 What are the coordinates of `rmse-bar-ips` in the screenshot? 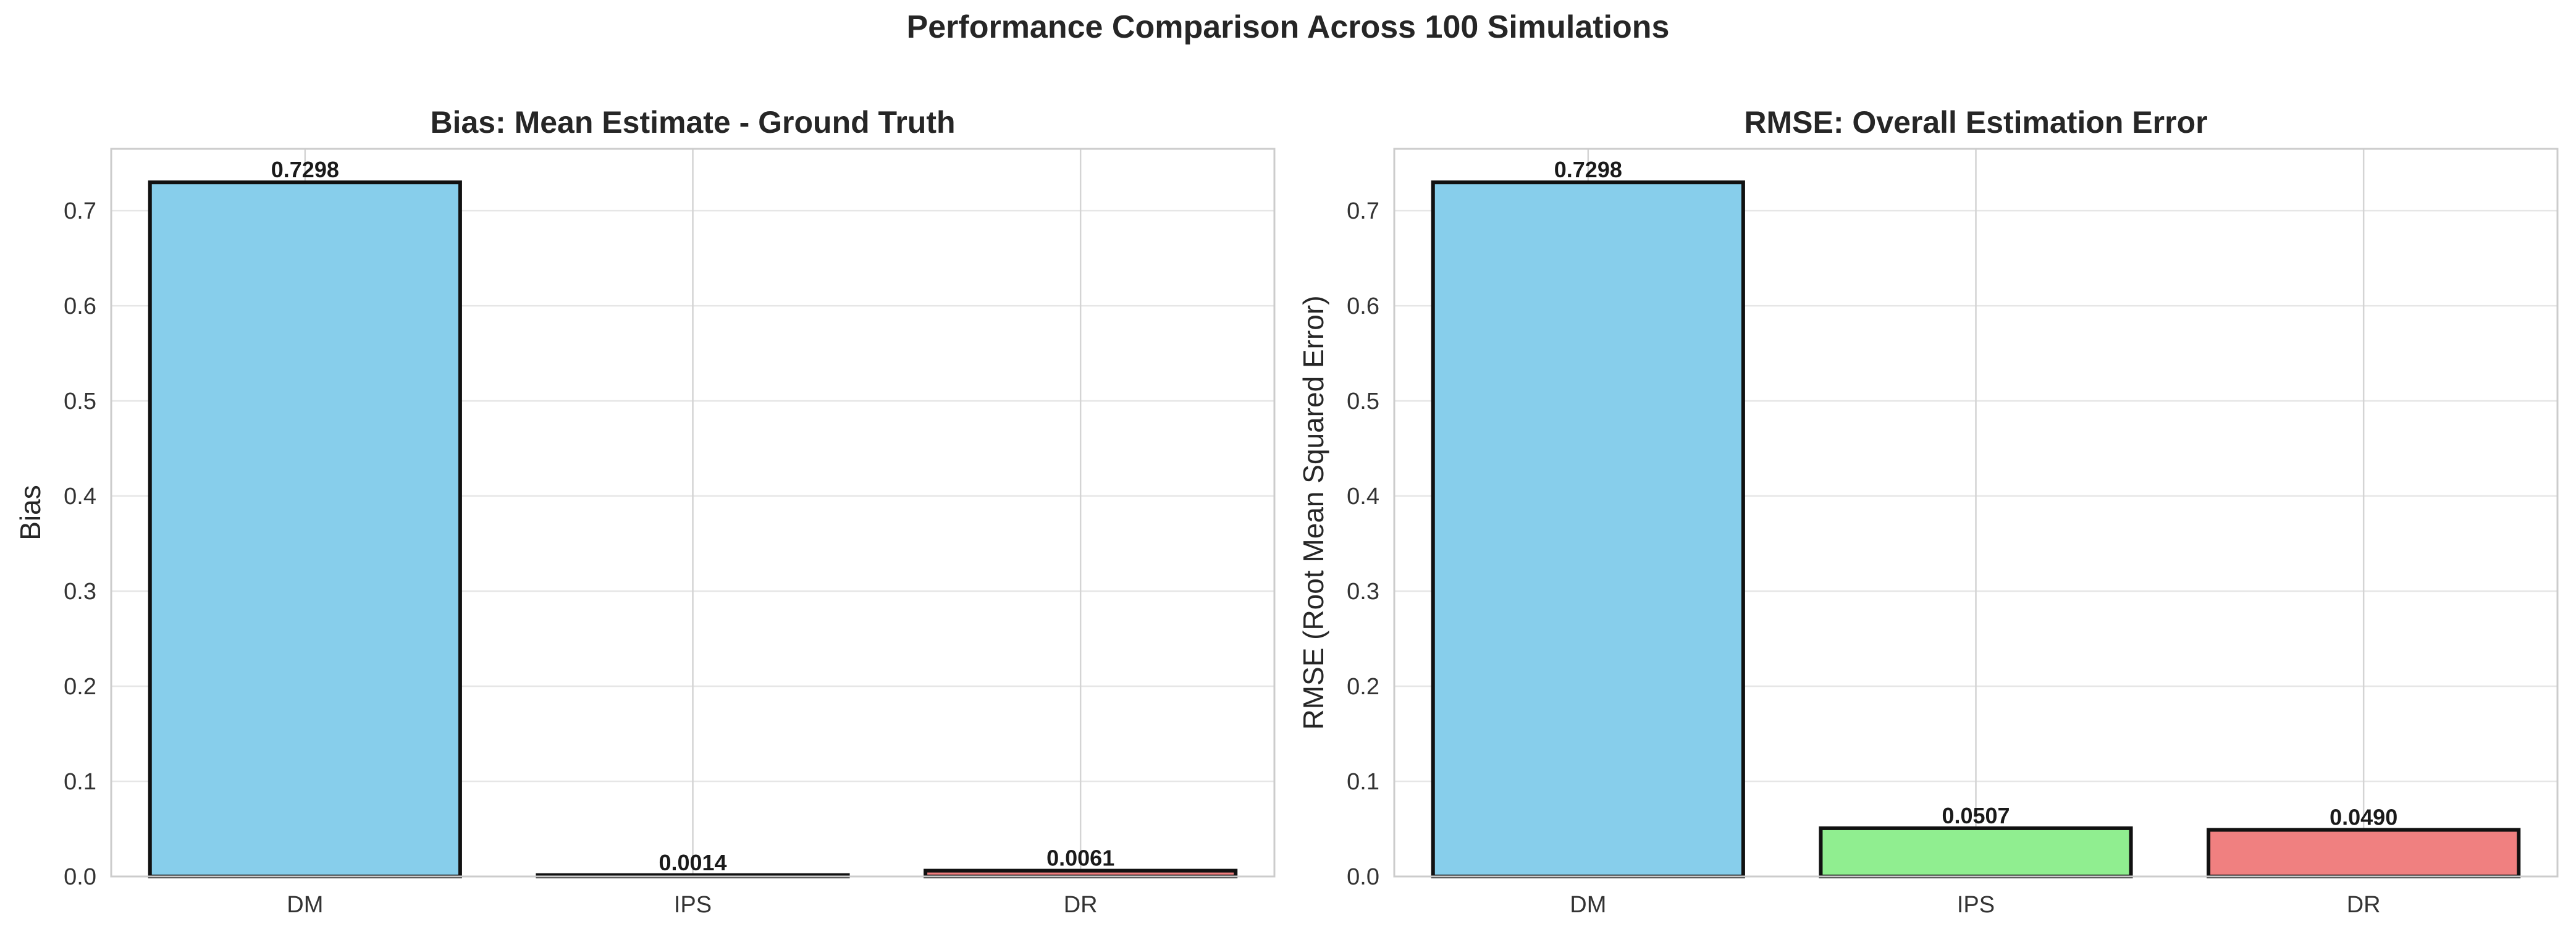 It's located at (1976, 852).